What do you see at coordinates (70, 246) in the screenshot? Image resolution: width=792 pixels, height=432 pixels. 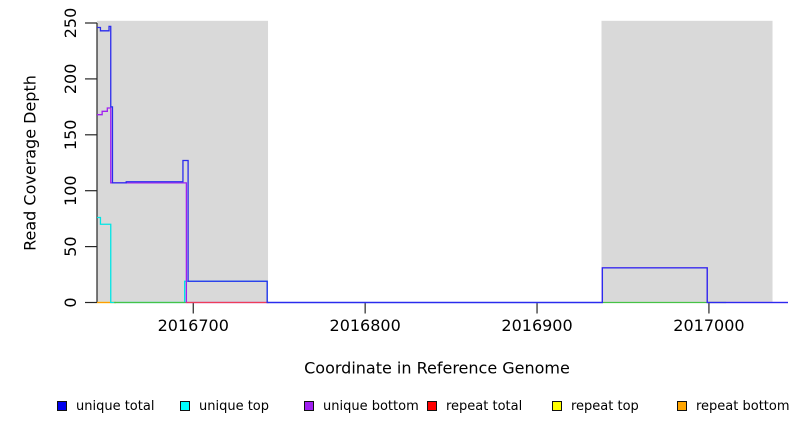 I see `y-tick-label: 50` at bounding box center [70, 246].